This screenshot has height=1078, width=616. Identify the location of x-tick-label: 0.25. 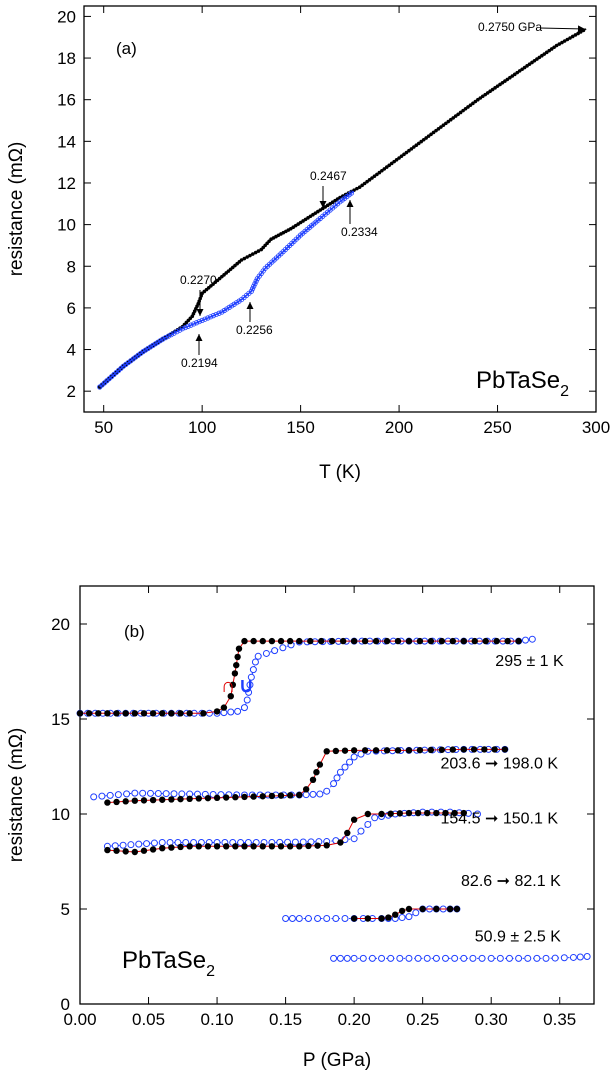
(422, 1019).